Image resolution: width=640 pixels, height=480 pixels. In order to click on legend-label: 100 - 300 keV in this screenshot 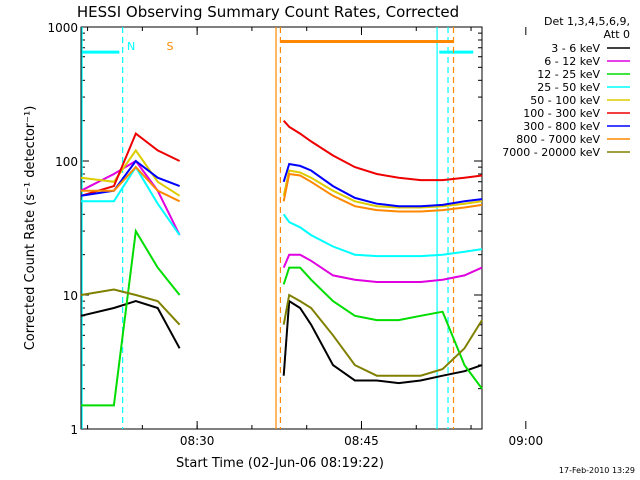, I will do `click(561, 113)`.